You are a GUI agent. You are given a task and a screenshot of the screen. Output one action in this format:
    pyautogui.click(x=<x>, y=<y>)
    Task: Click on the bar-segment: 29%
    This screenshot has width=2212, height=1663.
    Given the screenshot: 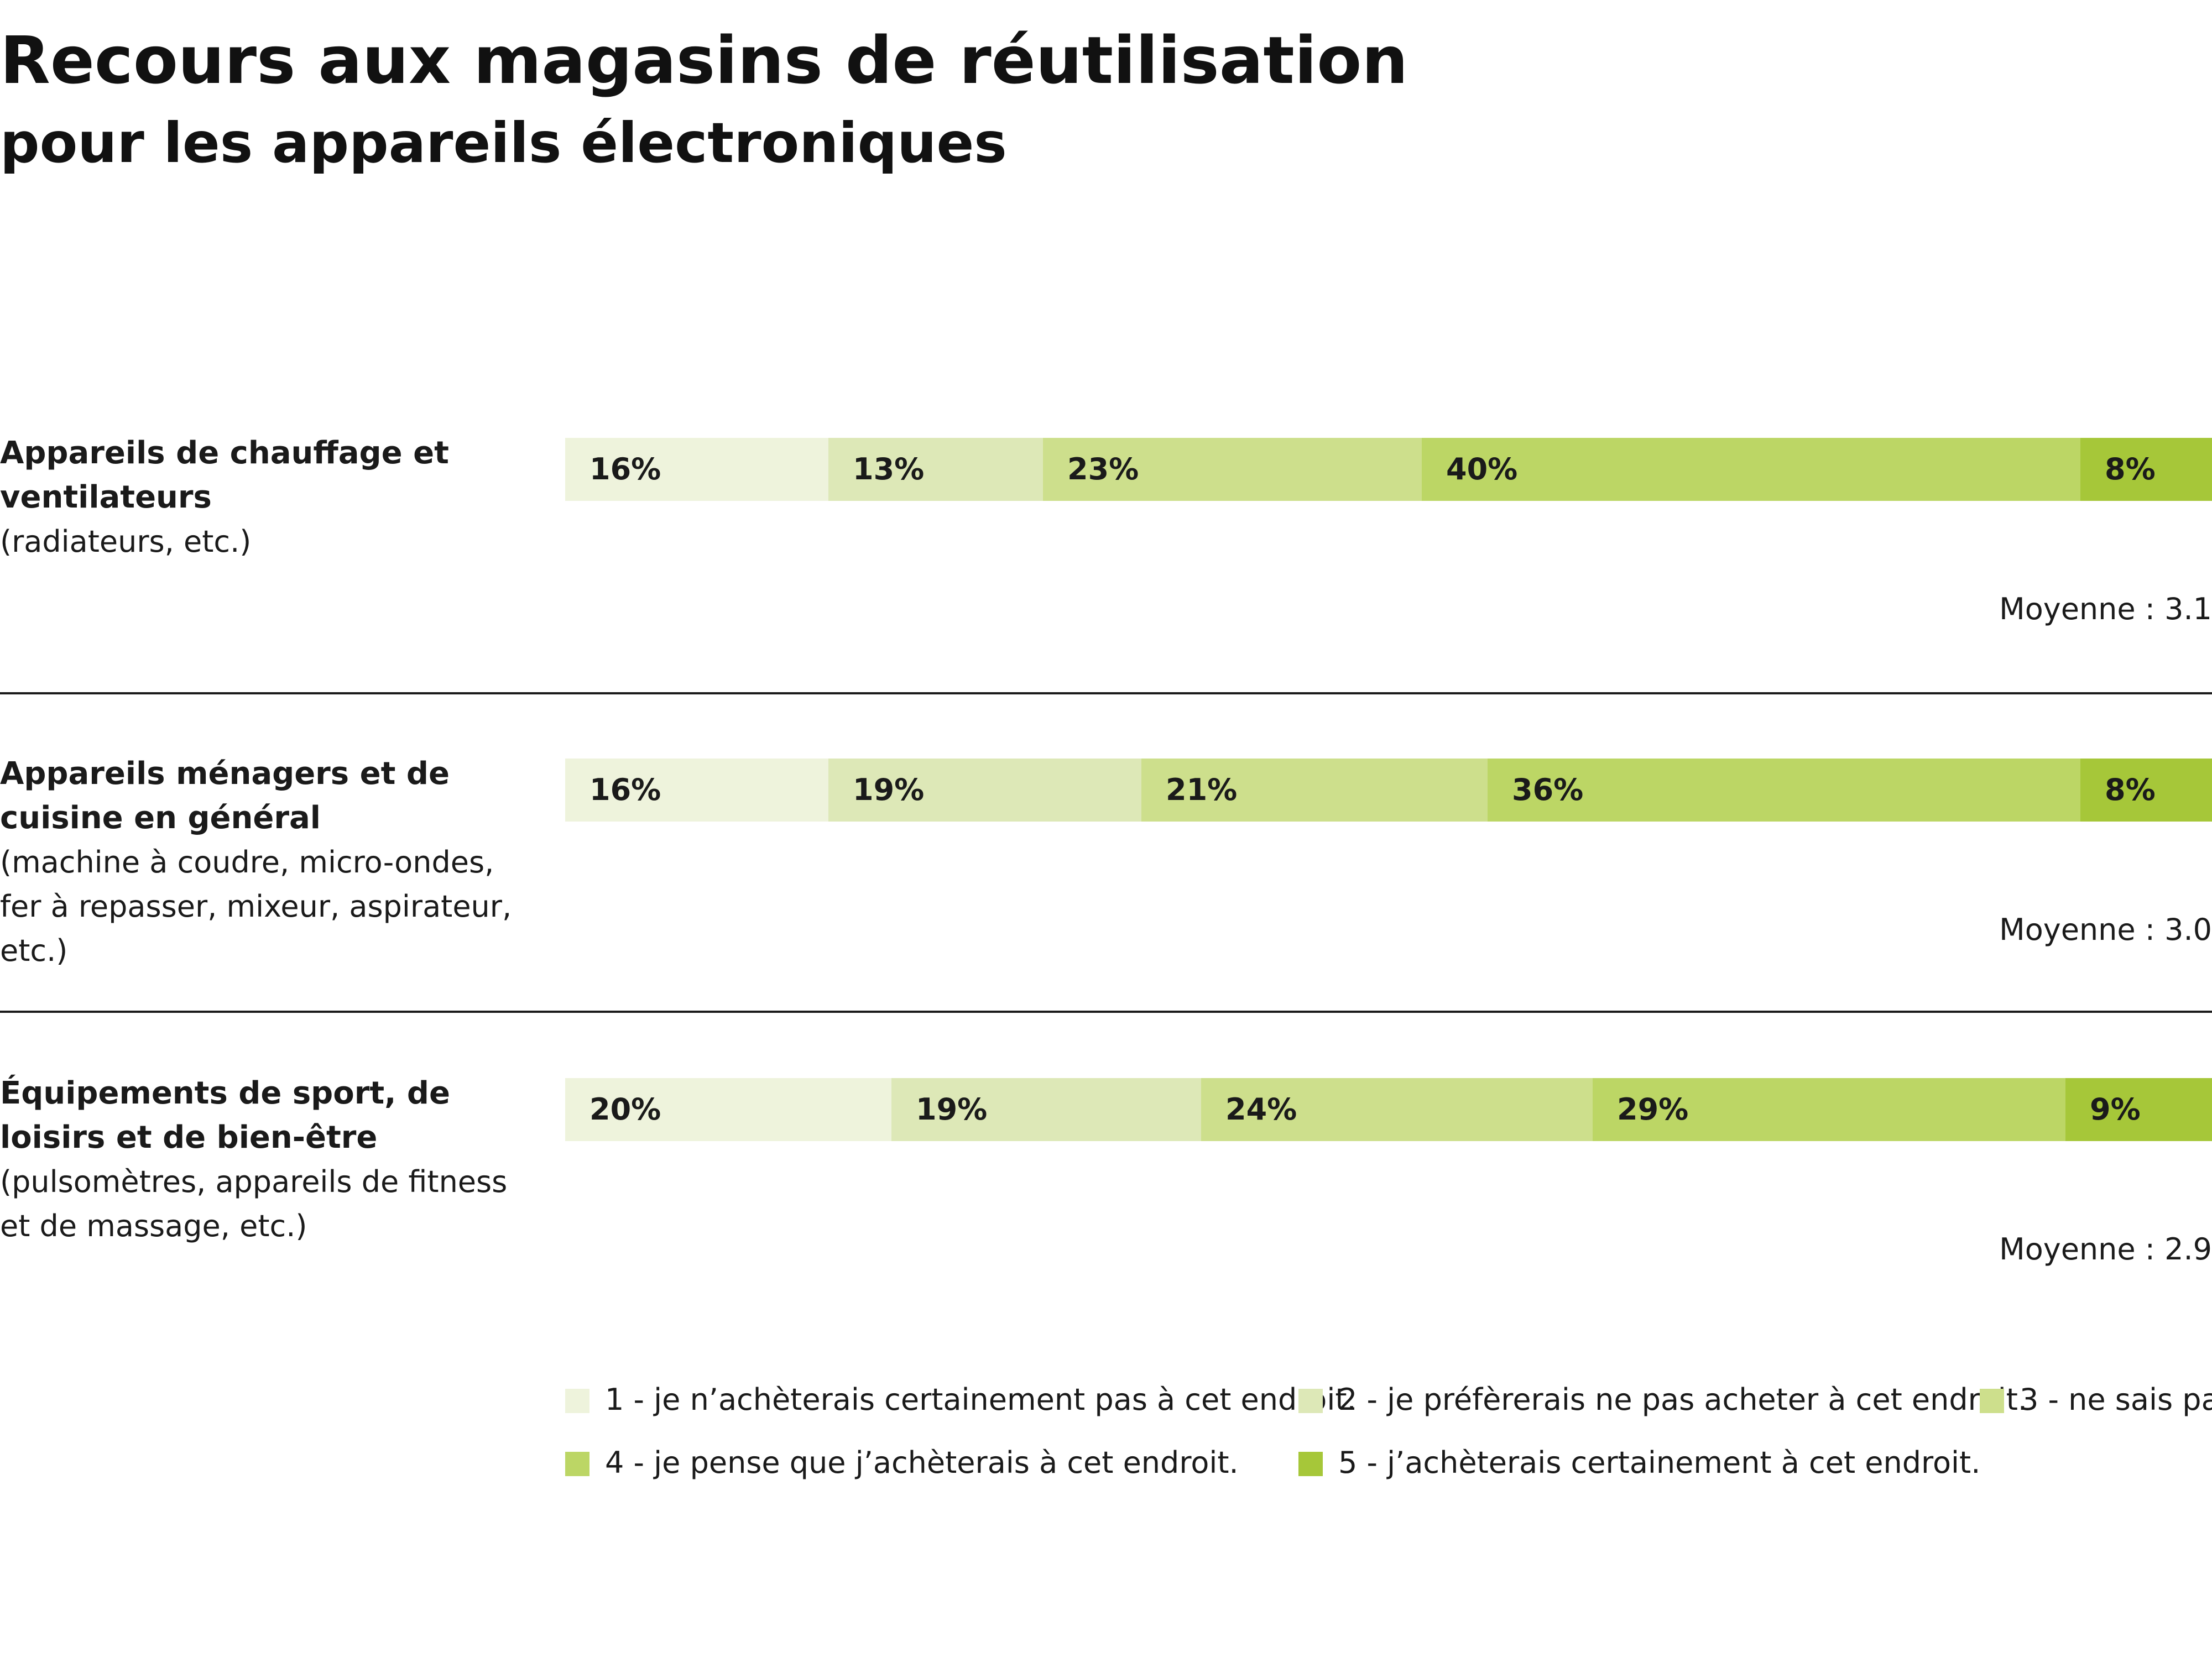 What is the action you would take?
    pyautogui.click(x=1829, y=1109)
    